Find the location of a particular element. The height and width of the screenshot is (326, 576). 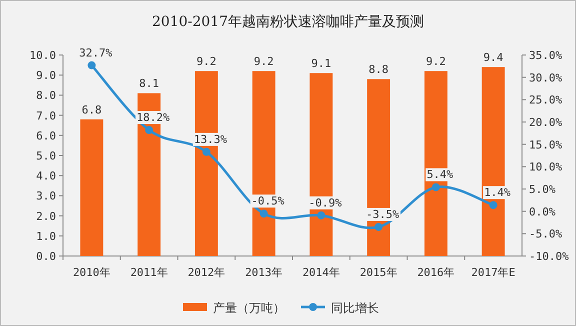

chart-title: 2010-2017年越南粉状速溶咖啡产量及预测 is located at coordinates (288, 22).